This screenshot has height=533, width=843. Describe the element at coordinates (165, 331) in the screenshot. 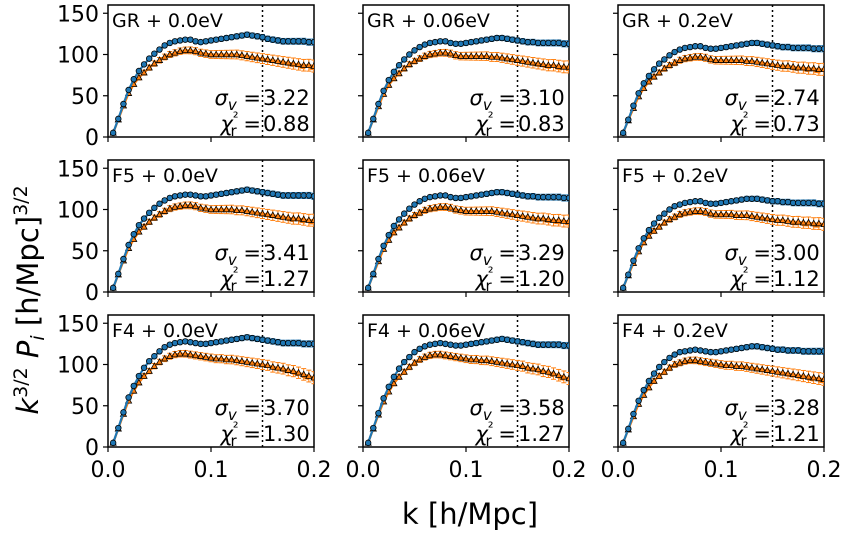

I see `panel-title: F4 + 0.0eV` at that location.